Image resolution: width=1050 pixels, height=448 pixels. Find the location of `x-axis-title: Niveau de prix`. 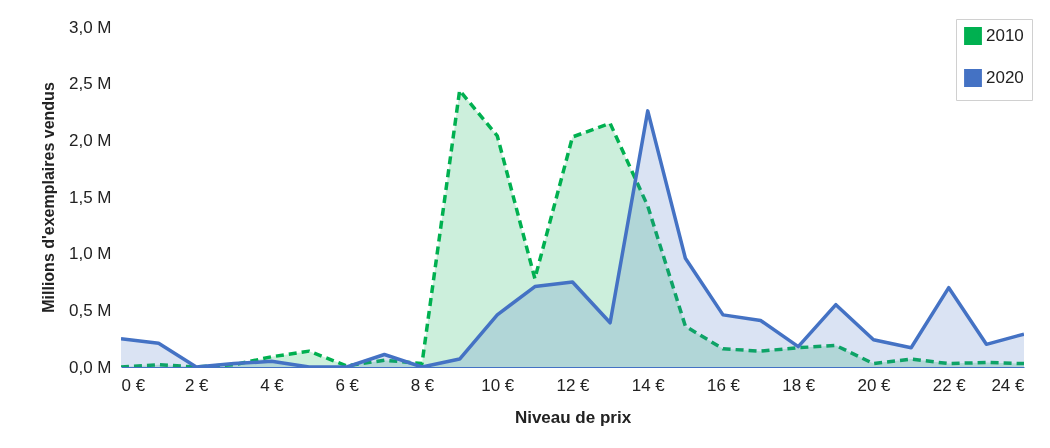

x-axis-title: Niveau de prix is located at coordinates (573, 417).